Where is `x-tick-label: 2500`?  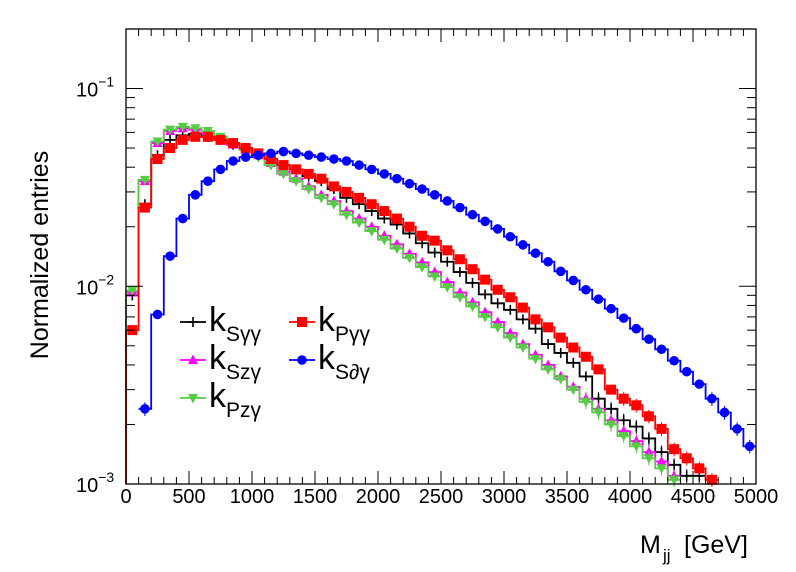
x-tick-label: 2500 is located at coordinates (441, 497).